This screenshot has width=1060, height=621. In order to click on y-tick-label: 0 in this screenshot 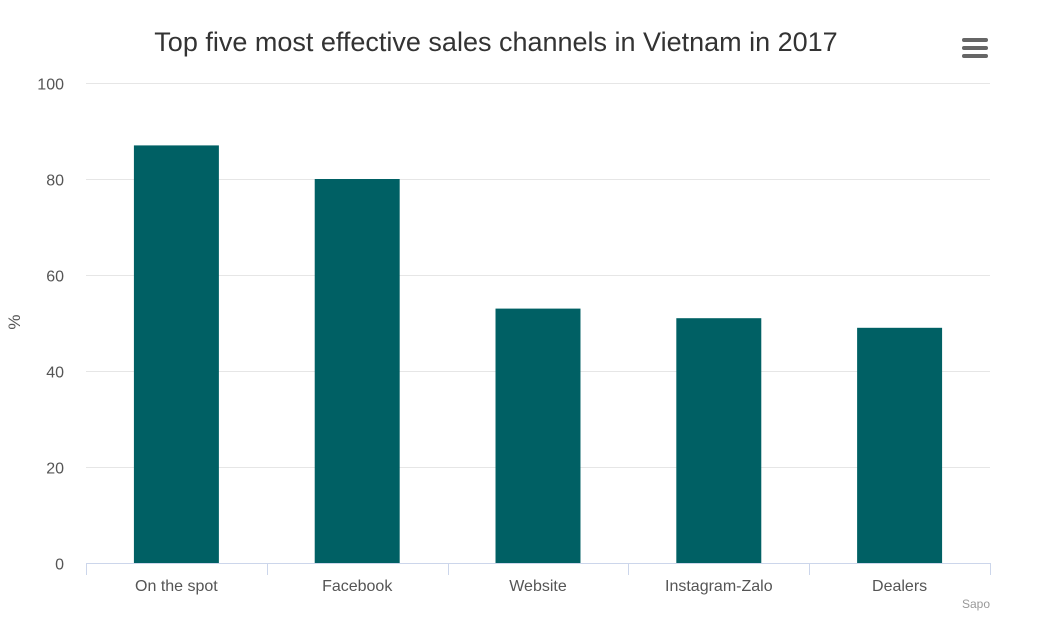, I will do `click(59, 565)`.